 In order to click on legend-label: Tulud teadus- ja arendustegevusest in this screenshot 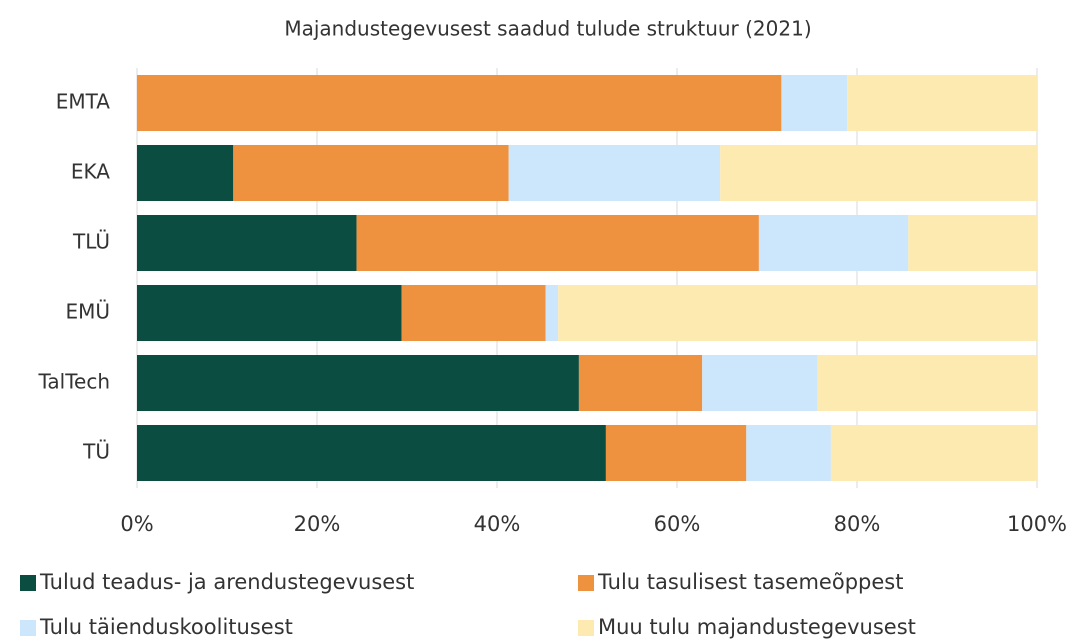, I will do `click(226, 582)`.